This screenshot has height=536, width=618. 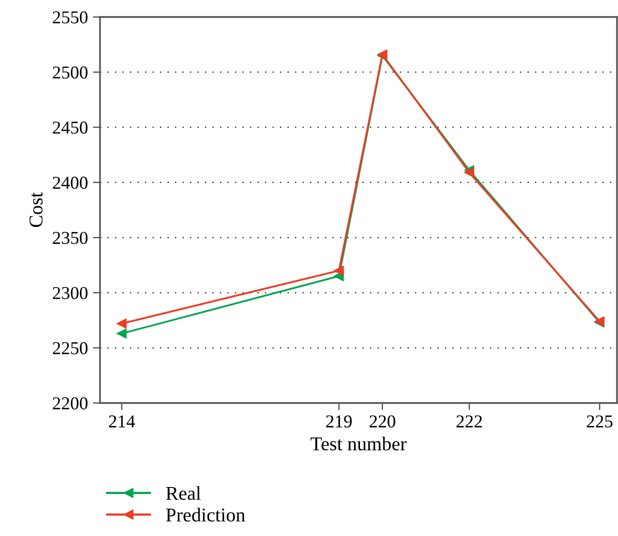 What do you see at coordinates (358, 443) in the screenshot?
I see `x-axis-title: Test number` at bounding box center [358, 443].